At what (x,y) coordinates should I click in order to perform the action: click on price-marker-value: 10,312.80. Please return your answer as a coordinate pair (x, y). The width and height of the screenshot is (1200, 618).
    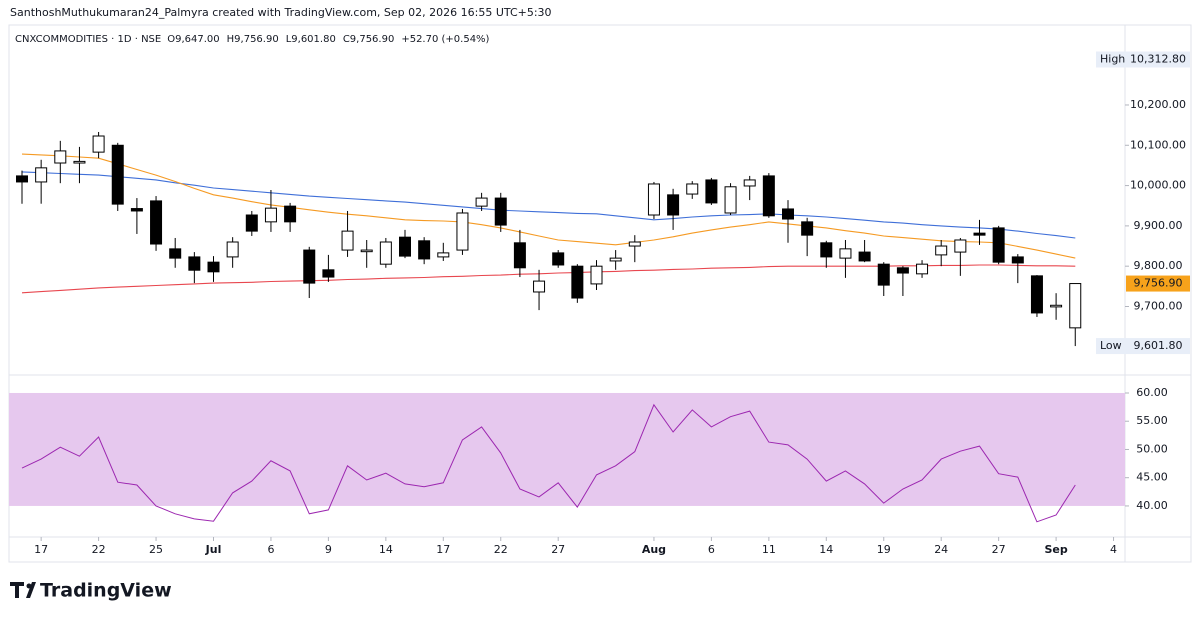
    Looking at the image, I should click on (1158, 59).